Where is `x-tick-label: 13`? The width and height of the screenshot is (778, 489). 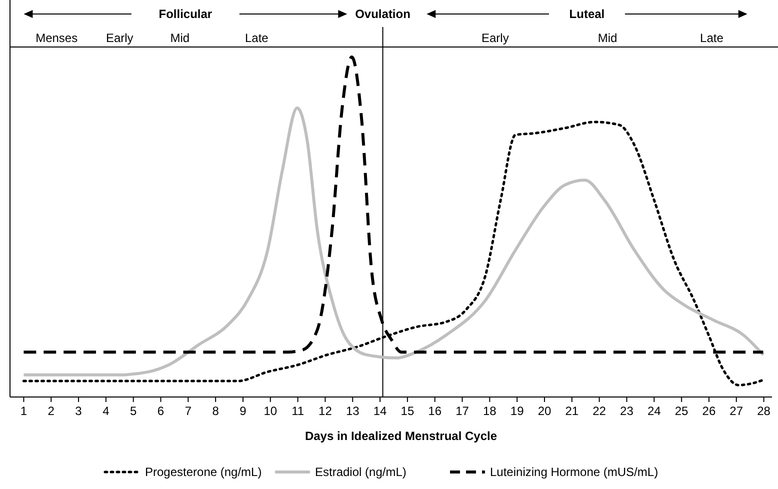 x-tick-label: 13 is located at coordinates (353, 411).